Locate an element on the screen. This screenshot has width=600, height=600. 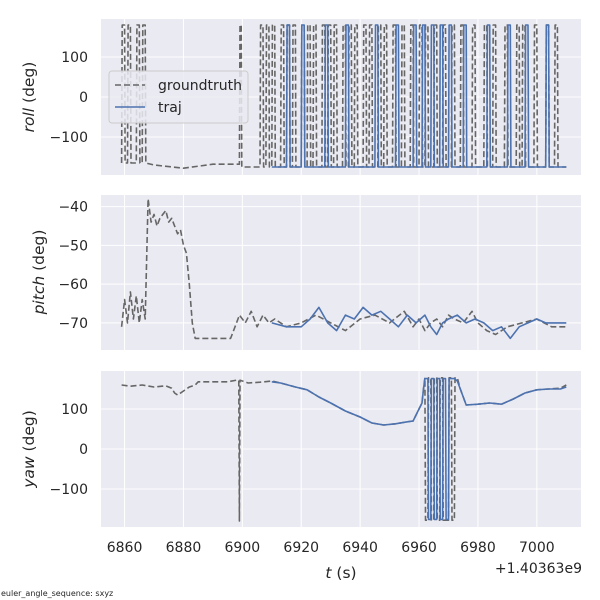
pitch-ylabel-unit: (deg) is located at coordinates (39, 253).